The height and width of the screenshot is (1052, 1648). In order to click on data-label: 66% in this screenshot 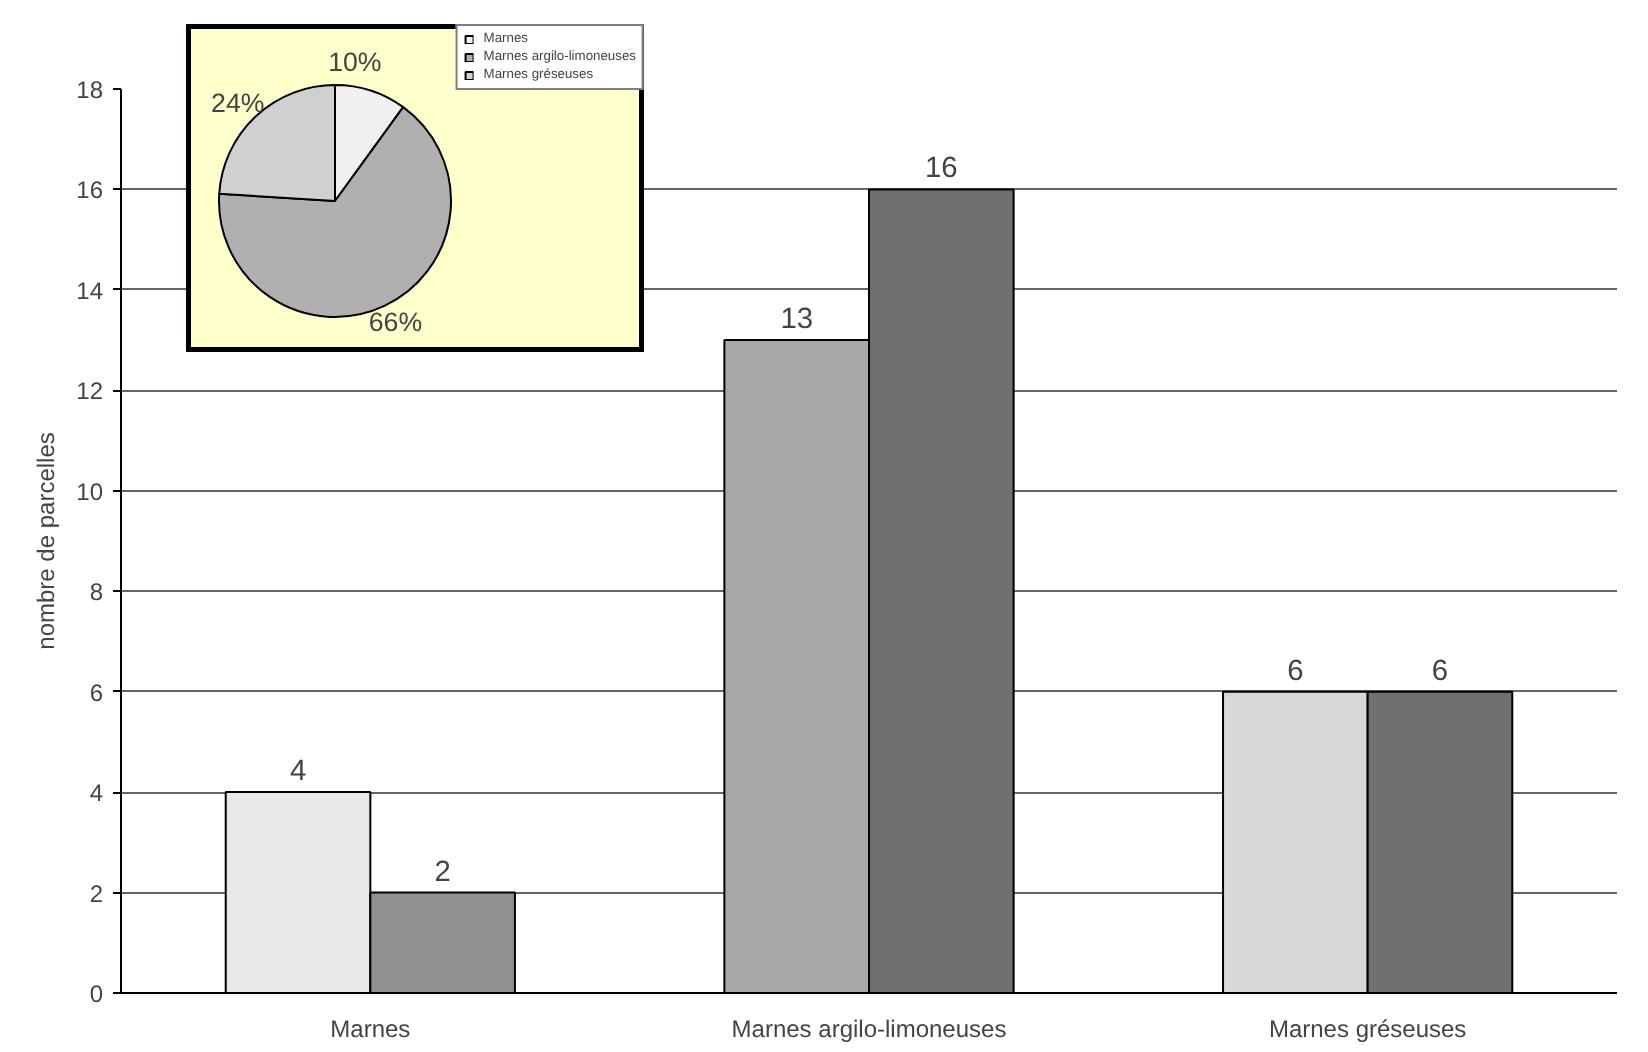, I will do `click(395, 322)`.